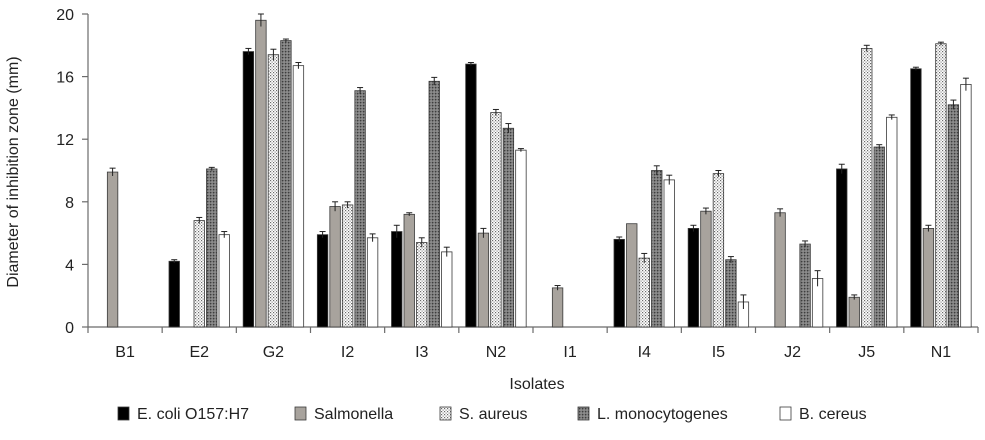 This screenshot has width=985, height=440. I want to click on y-tick-label: 16, so click(65, 78).